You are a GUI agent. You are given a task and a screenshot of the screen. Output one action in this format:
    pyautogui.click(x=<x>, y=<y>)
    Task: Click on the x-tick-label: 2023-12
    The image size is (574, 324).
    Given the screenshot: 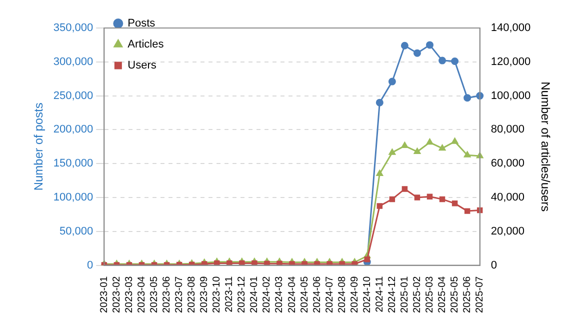 What is the action you would take?
    pyautogui.click(x=242, y=295)
    